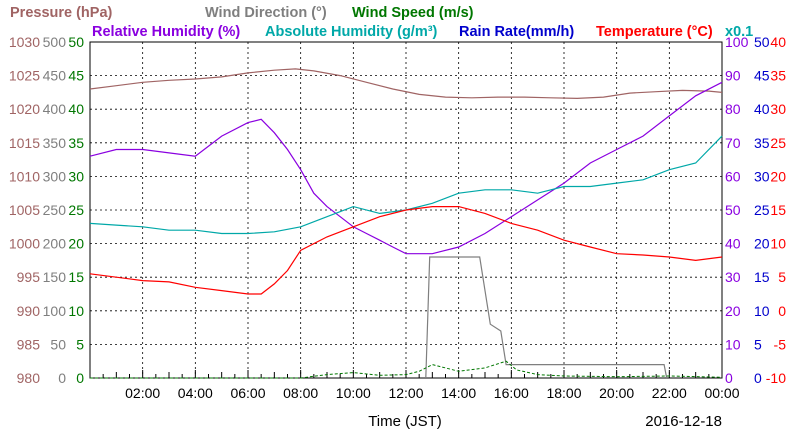 The width and height of the screenshot is (800, 434). I want to click on x-tick-label: 10:00, so click(353, 393).